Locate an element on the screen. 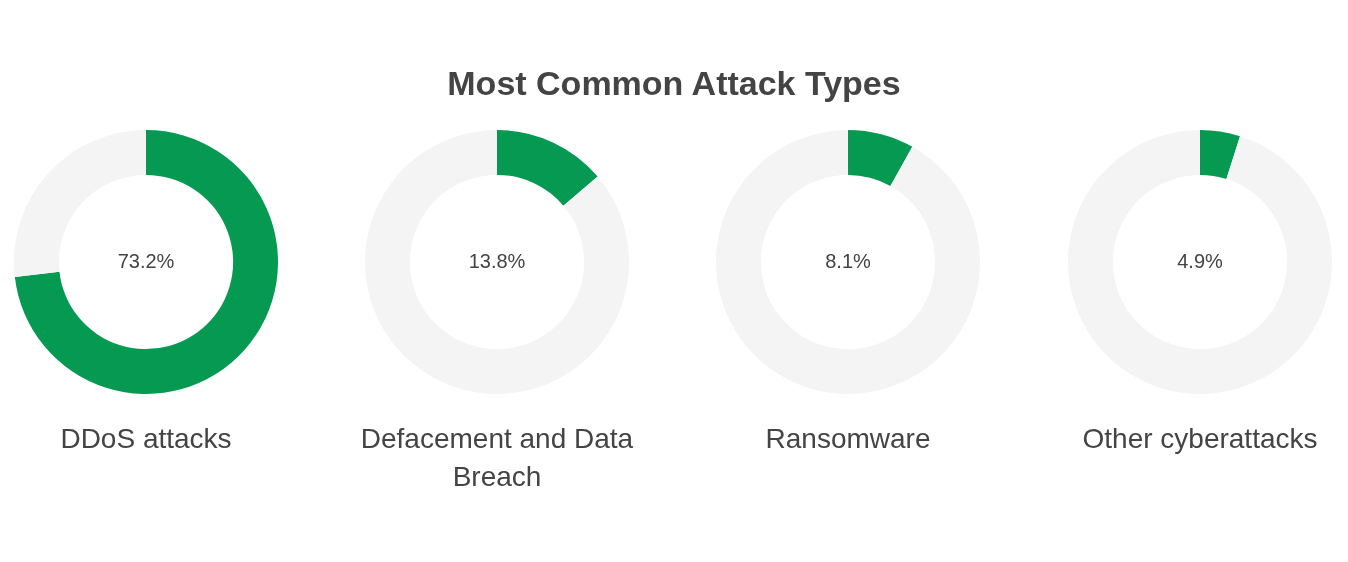 The width and height of the screenshot is (1348, 562). text: DDoS attacks is located at coordinates (146, 439).